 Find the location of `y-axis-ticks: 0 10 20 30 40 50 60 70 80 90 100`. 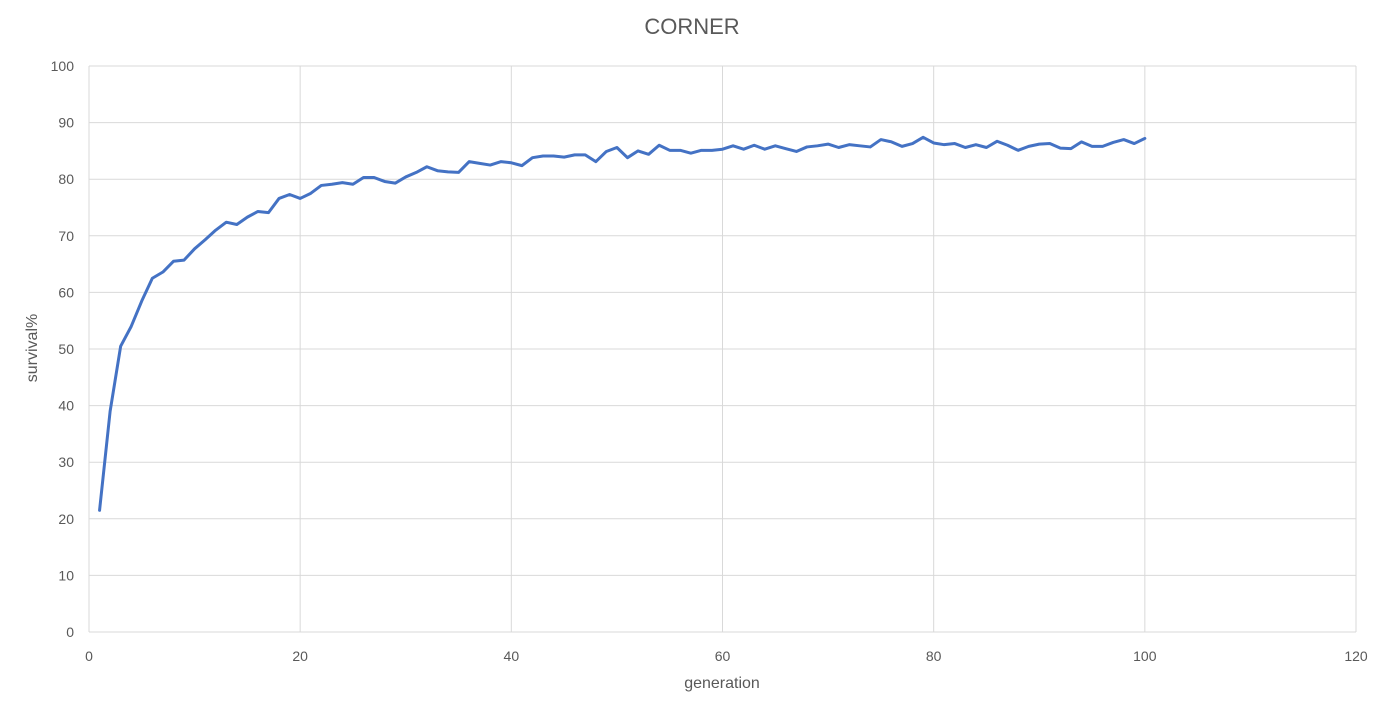

y-axis-ticks: 0 10 20 30 40 50 60 70 80 90 100 is located at coordinates (63, 349).